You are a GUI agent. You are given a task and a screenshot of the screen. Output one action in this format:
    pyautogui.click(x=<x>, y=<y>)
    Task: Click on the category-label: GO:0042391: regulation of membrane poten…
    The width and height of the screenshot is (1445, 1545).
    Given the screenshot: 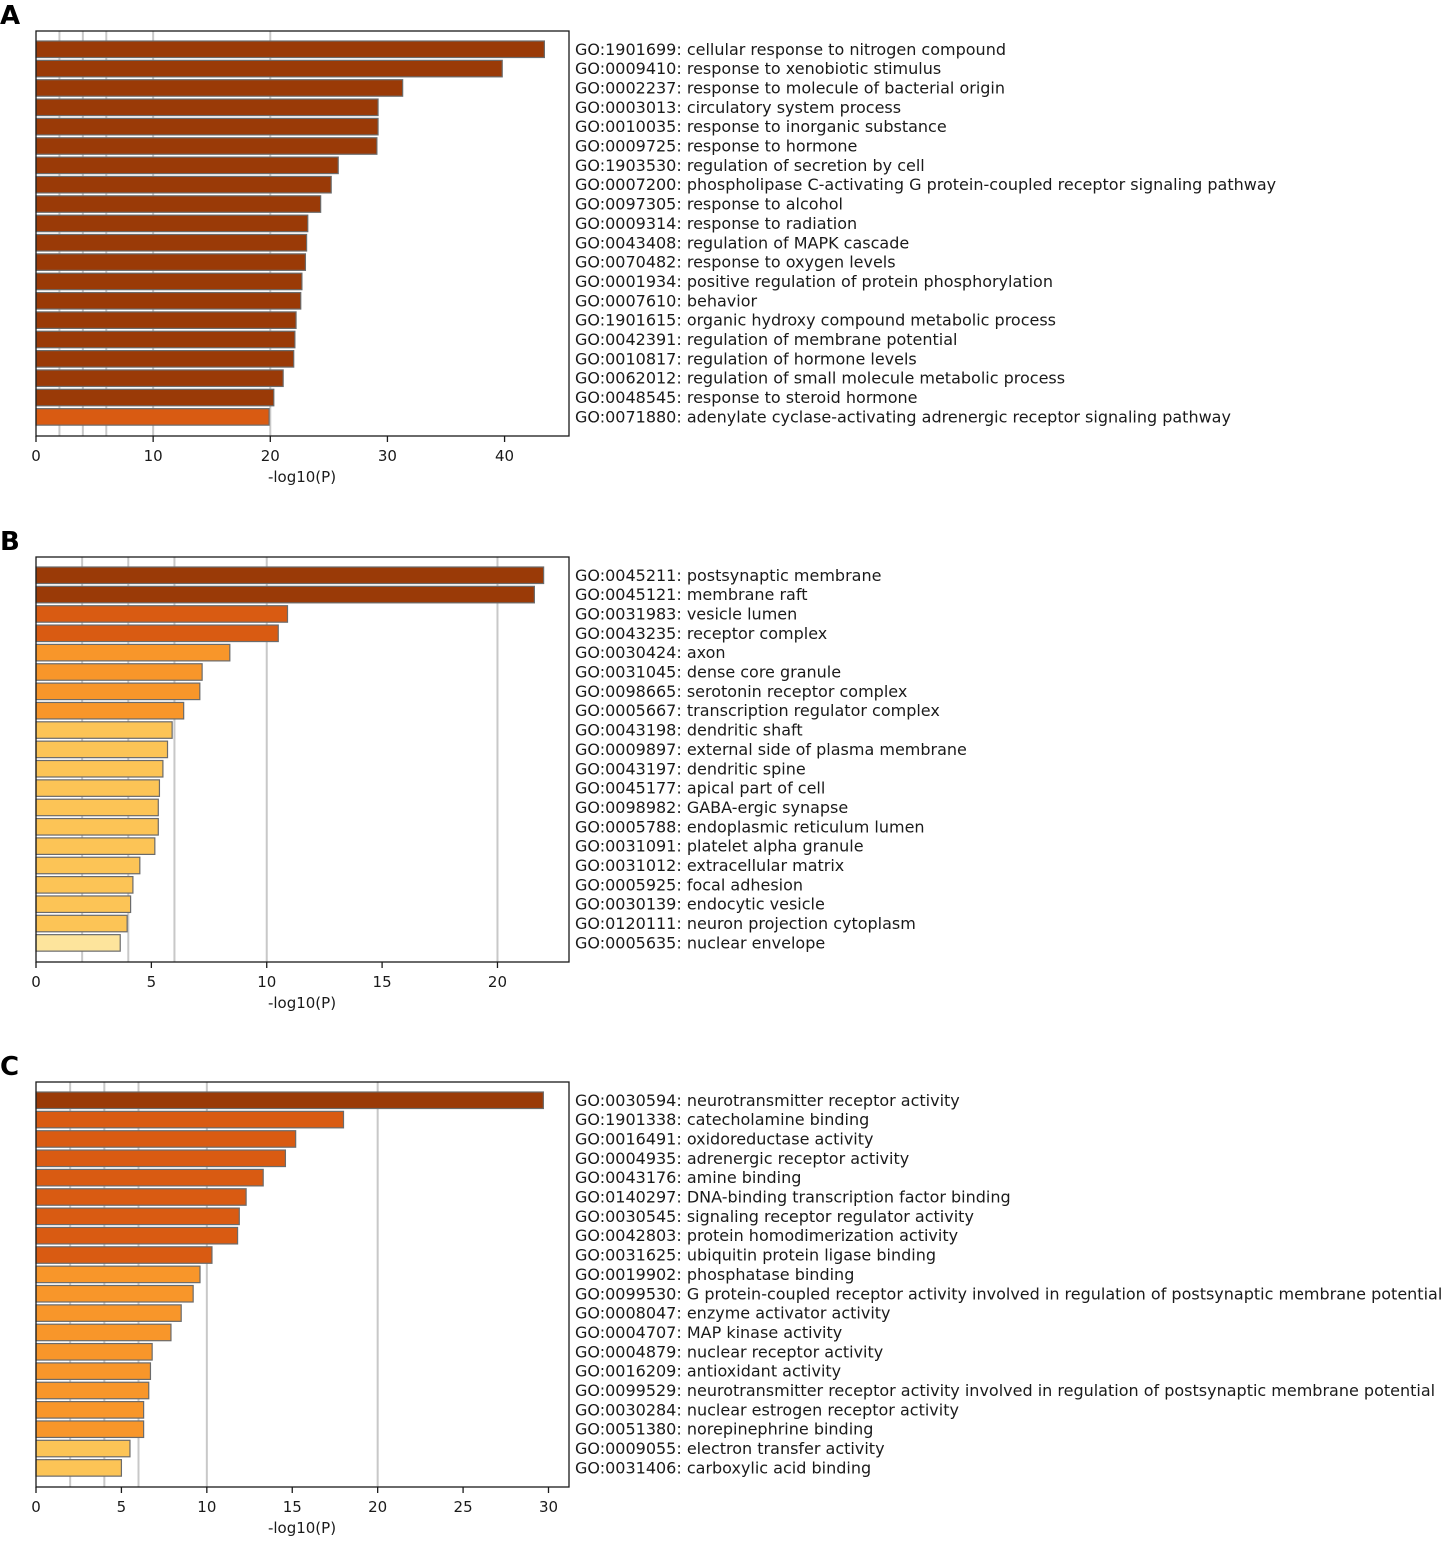 What is the action you would take?
    pyautogui.click(x=766, y=339)
    